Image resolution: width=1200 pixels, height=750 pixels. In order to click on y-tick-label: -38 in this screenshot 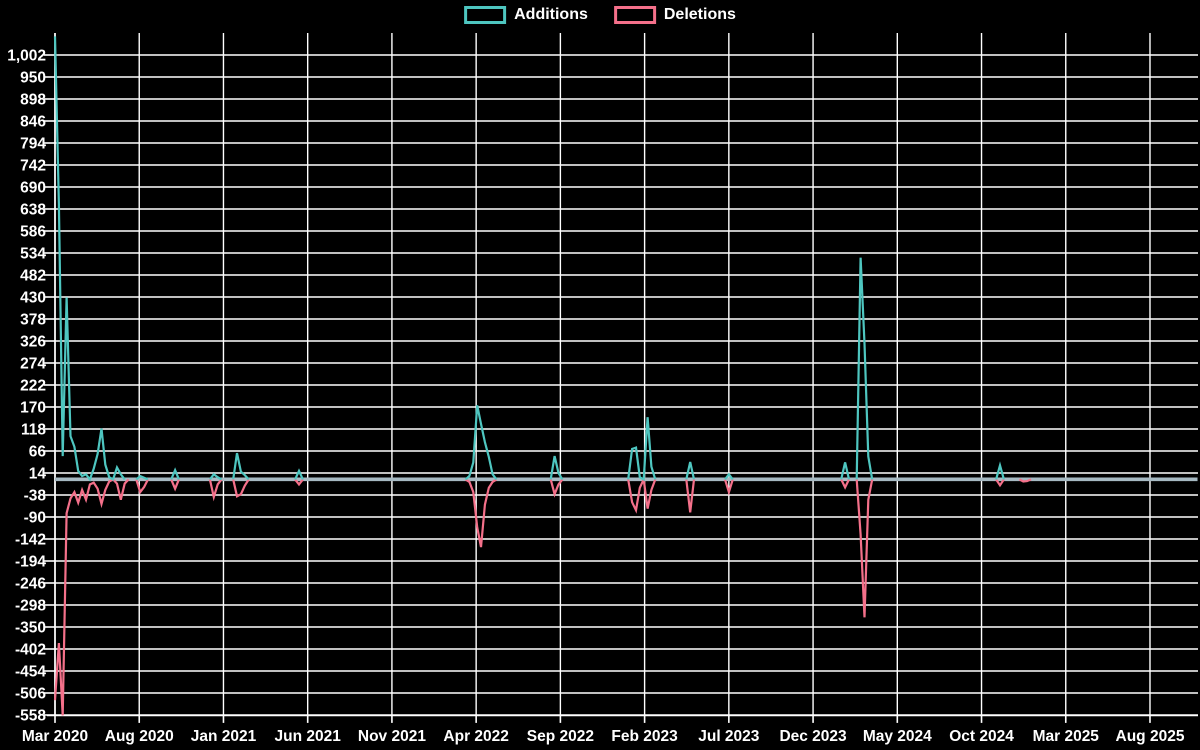, I will do `click(35, 496)`.